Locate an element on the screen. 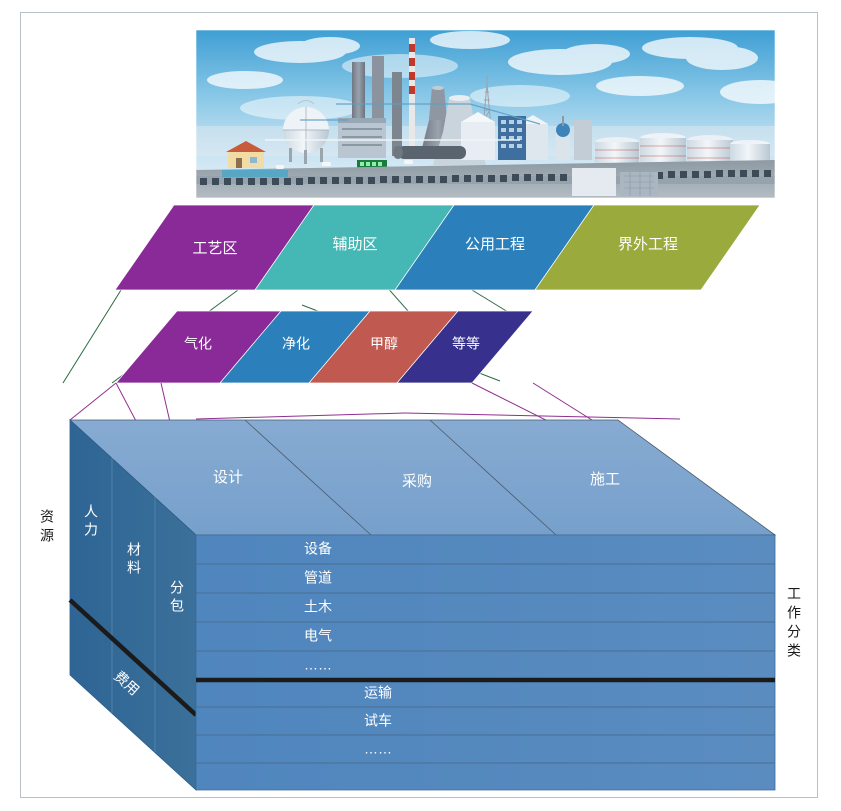  band-area: 工艺区 辅助区 公用工程 界外工程 is located at coordinates (437, 247).